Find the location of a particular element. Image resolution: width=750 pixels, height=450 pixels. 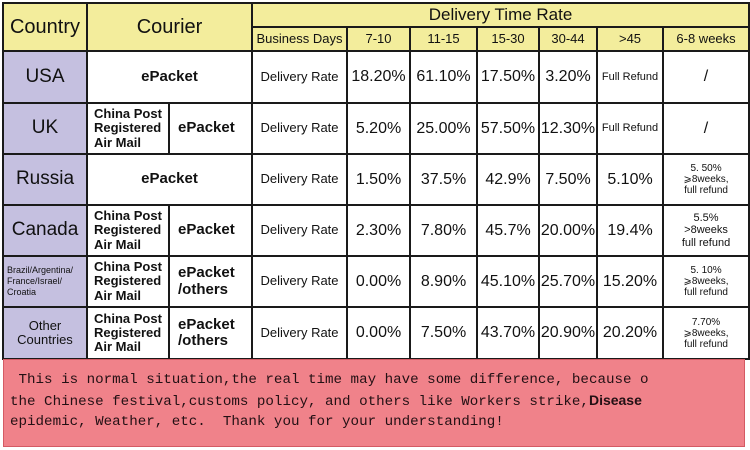

note-line: >8weeks is located at coordinates (706, 230).